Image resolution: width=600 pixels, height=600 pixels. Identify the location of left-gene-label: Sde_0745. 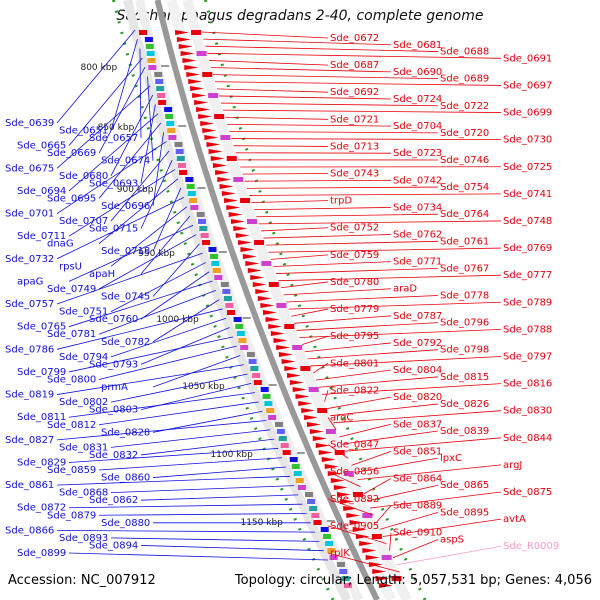
(125, 297).